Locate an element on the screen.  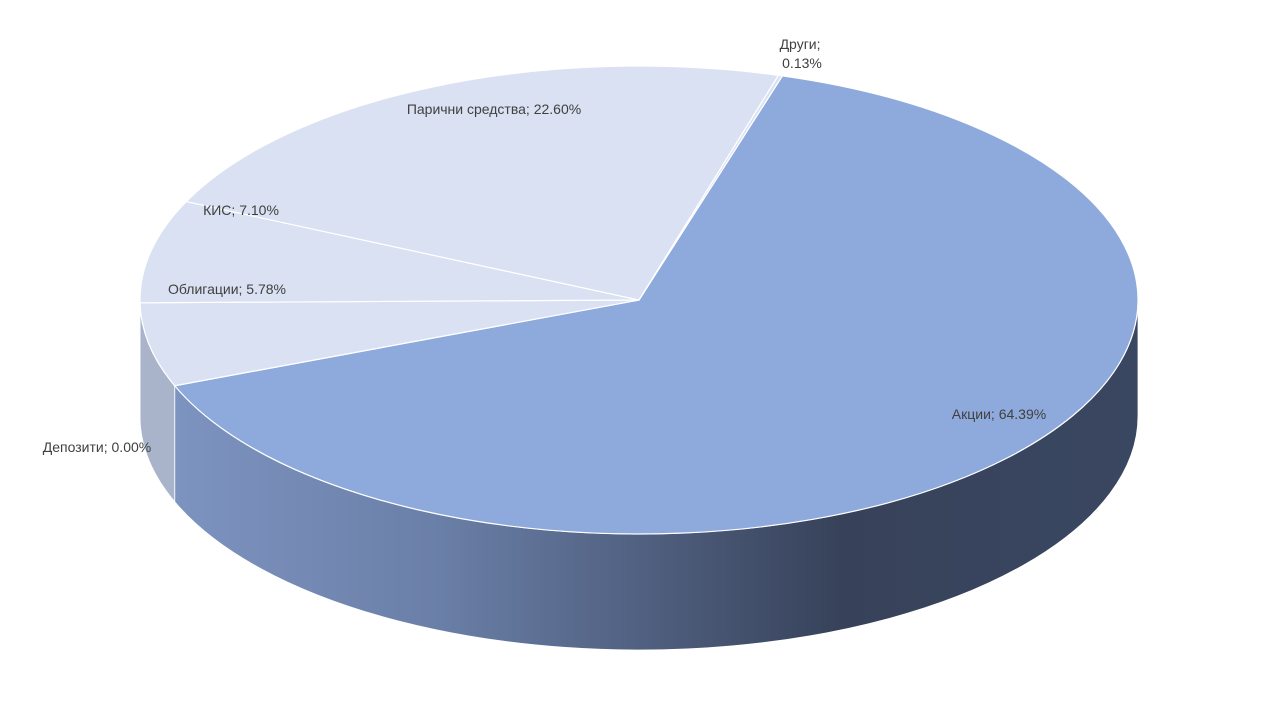
label-category: Акции is located at coordinates (971, 414).